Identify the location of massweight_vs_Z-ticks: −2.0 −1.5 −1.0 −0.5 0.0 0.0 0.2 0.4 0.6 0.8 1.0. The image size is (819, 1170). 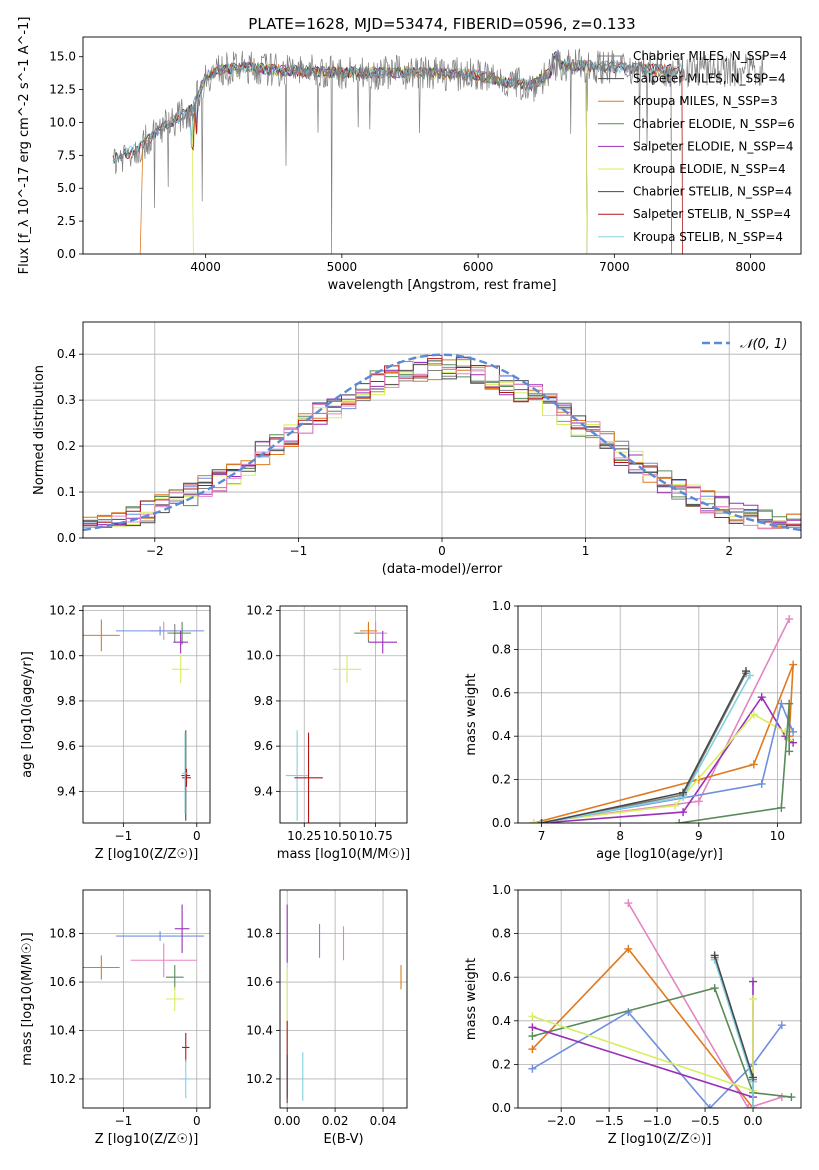
(627, 1005).